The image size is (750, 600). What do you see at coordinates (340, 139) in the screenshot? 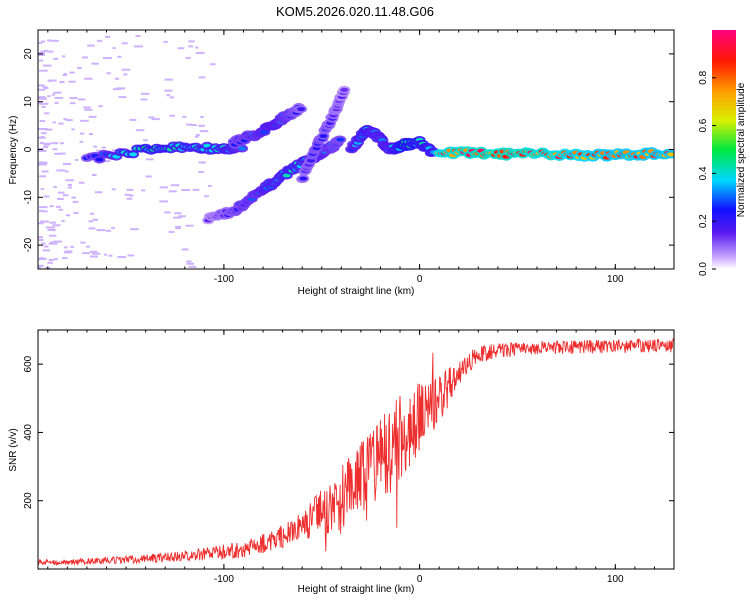
I see `spectrogram-trace-rising-lower` at bounding box center [340, 139].